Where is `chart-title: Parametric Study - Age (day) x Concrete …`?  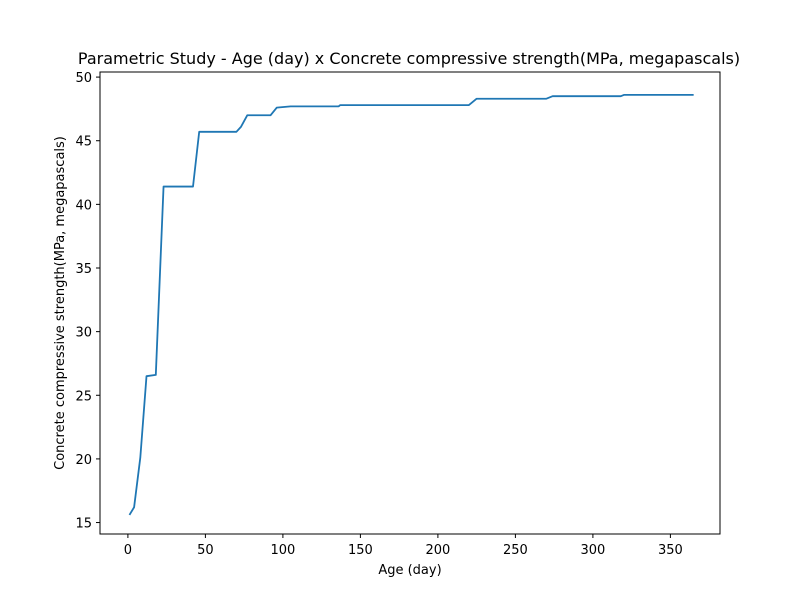 chart-title: Parametric Study - Age (day) x Concrete … is located at coordinates (409, 58).